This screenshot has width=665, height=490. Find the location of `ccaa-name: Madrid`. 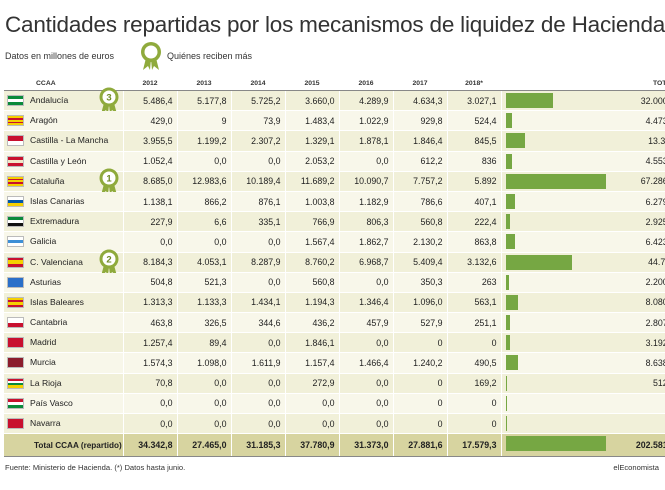

ccaa-name: Madrid is located at coordinates (43, 342).